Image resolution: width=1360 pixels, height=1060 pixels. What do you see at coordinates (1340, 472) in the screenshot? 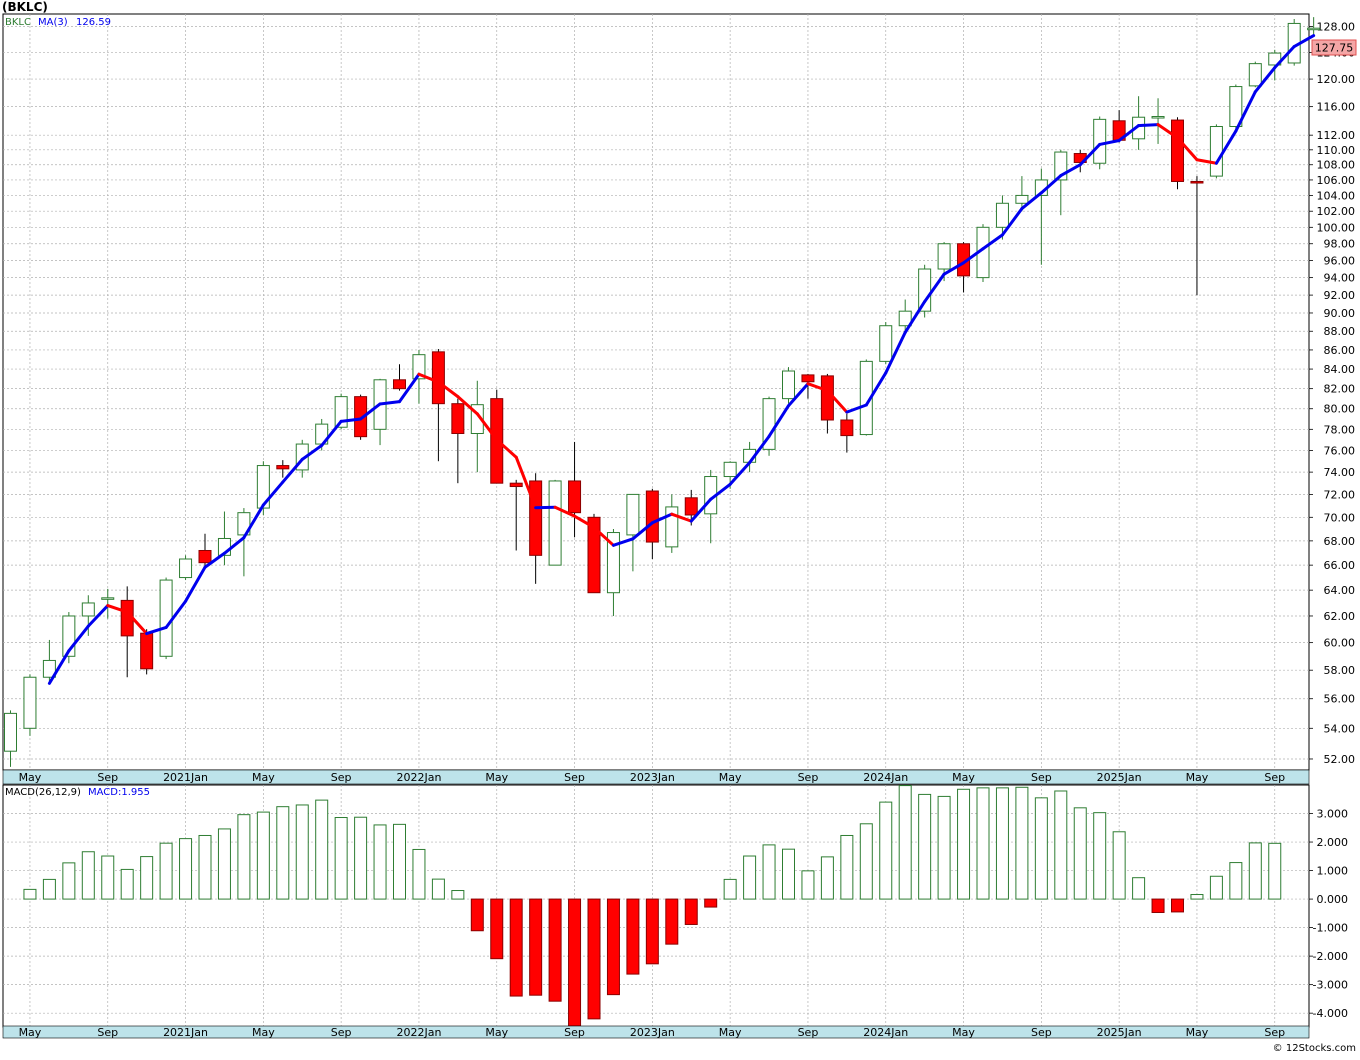
I see `price-y-tick-label: 74.00` at bounding box center [1340, 472].